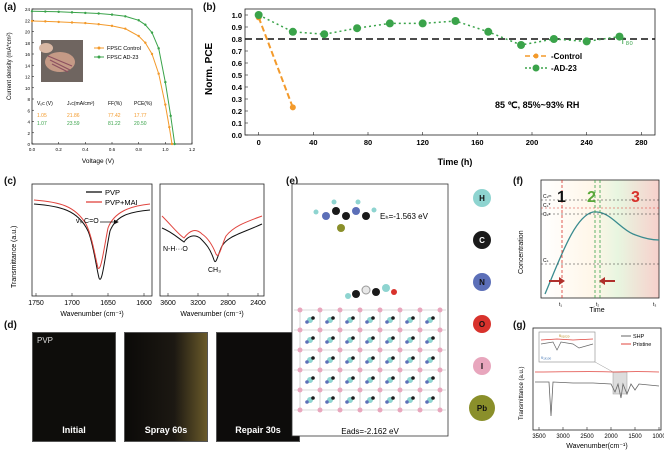 The width and height of the screenshot is (664, 454). Describe the element at coordinates (597, 305) in the screenshot. I see `xlabel-t2: t₂` at that location.